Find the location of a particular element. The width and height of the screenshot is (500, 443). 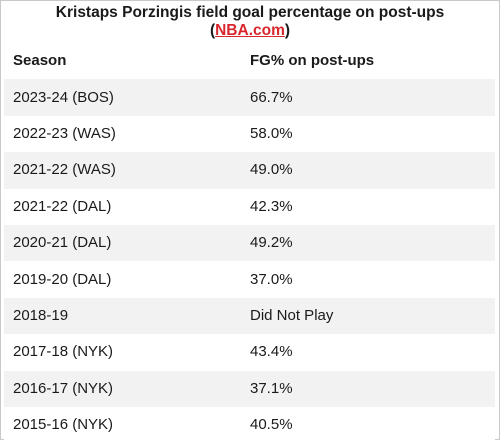

season-cell: 2018-19 is located at coordinates (41, 315).